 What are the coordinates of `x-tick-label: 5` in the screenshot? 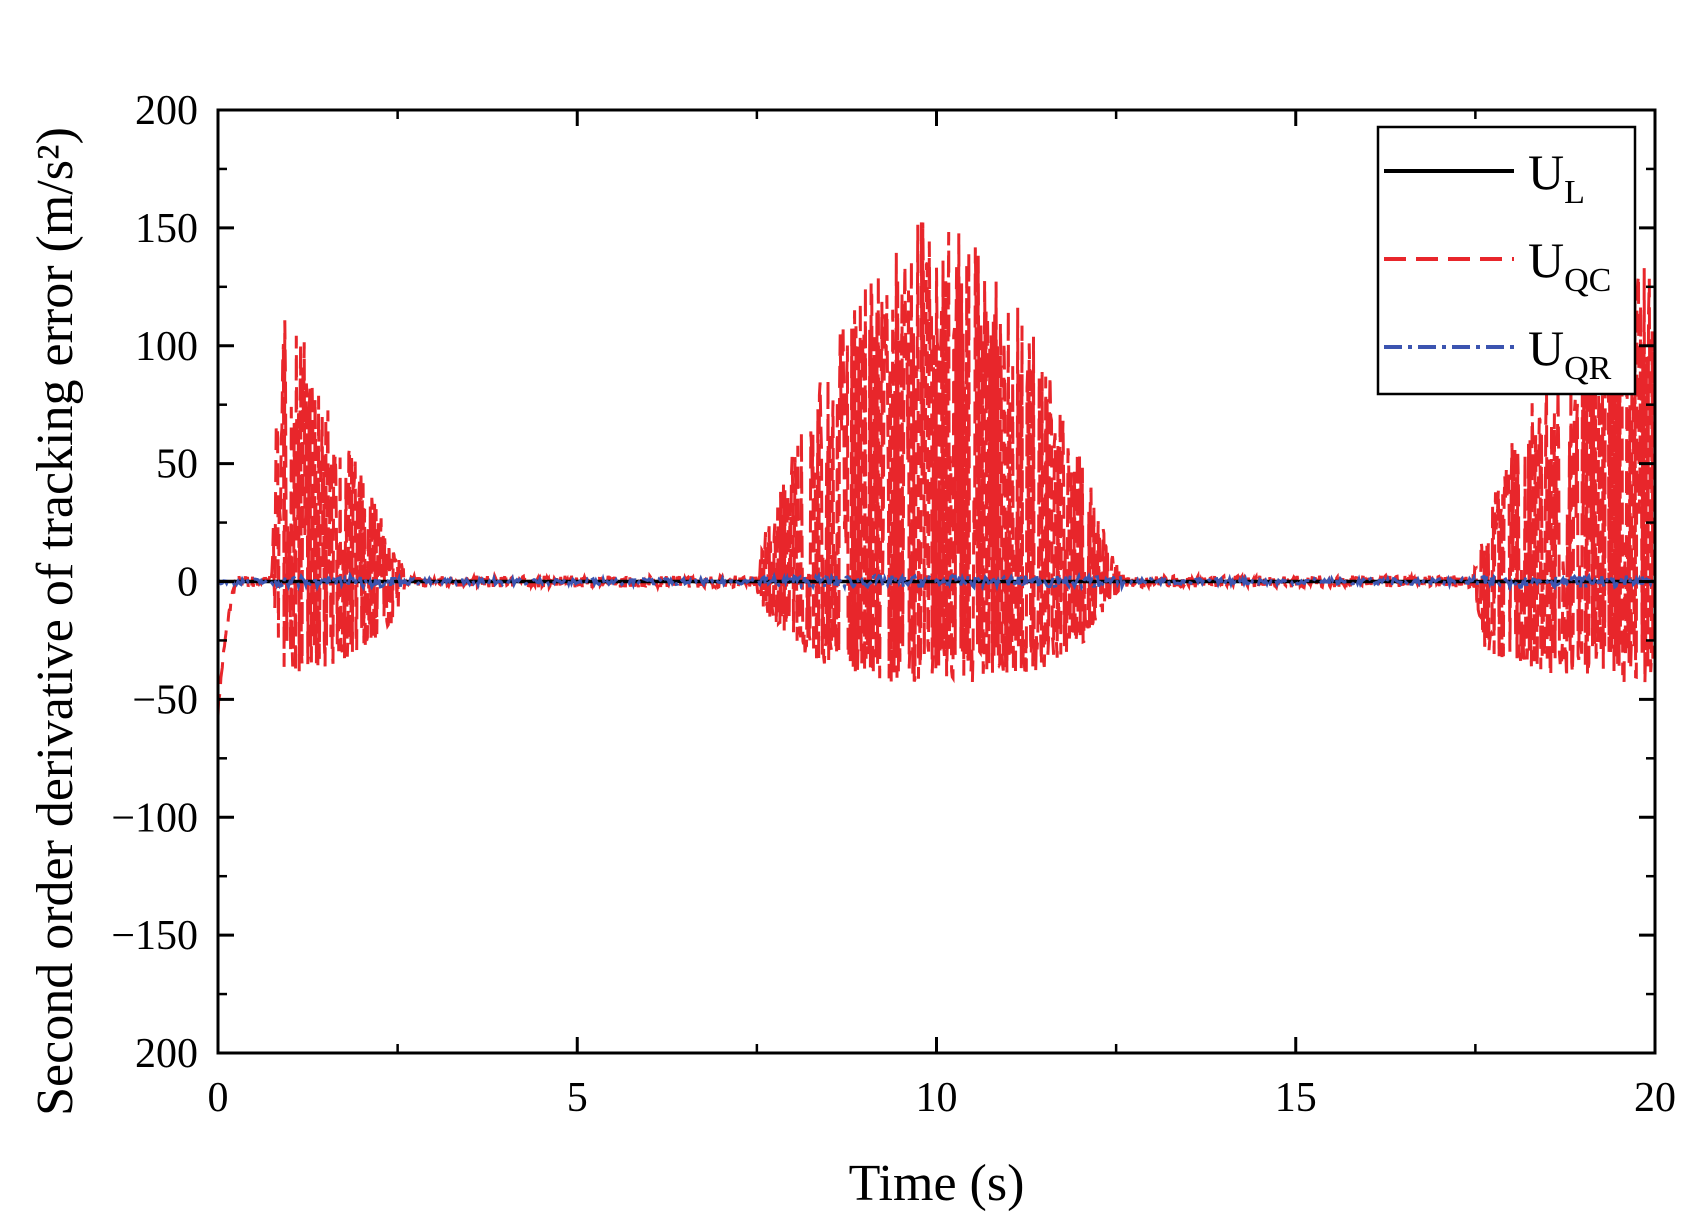 It's located at (577, 1098).